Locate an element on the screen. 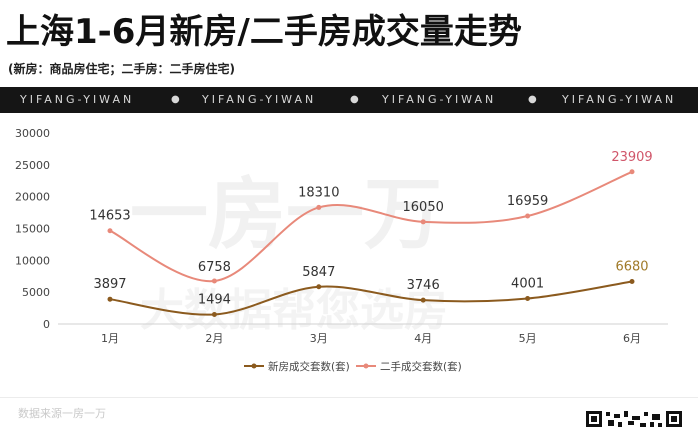 This screenshot has width=698, height=429. y-tick-label: 25000 is located at coordinates (32, 165).